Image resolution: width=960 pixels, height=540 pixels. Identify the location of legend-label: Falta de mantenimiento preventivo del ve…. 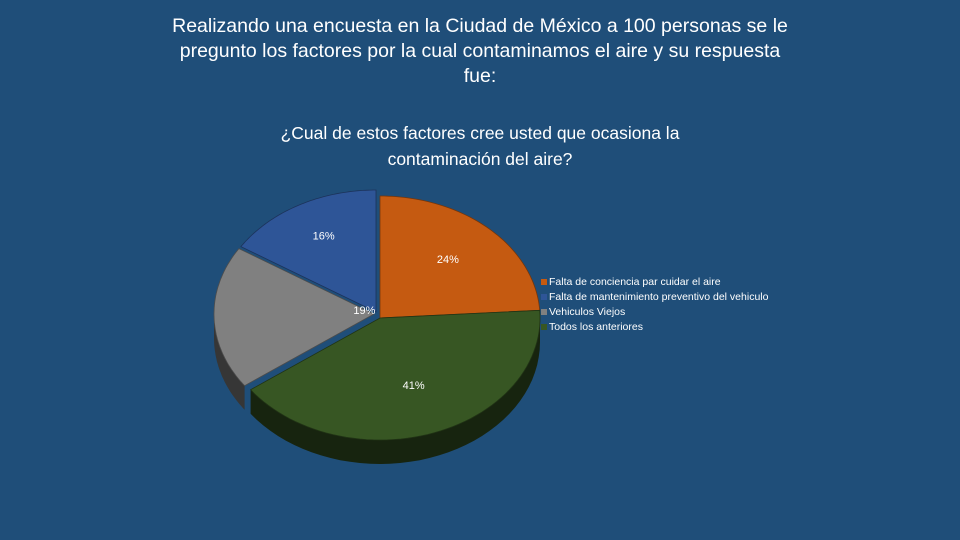
(659, 296).